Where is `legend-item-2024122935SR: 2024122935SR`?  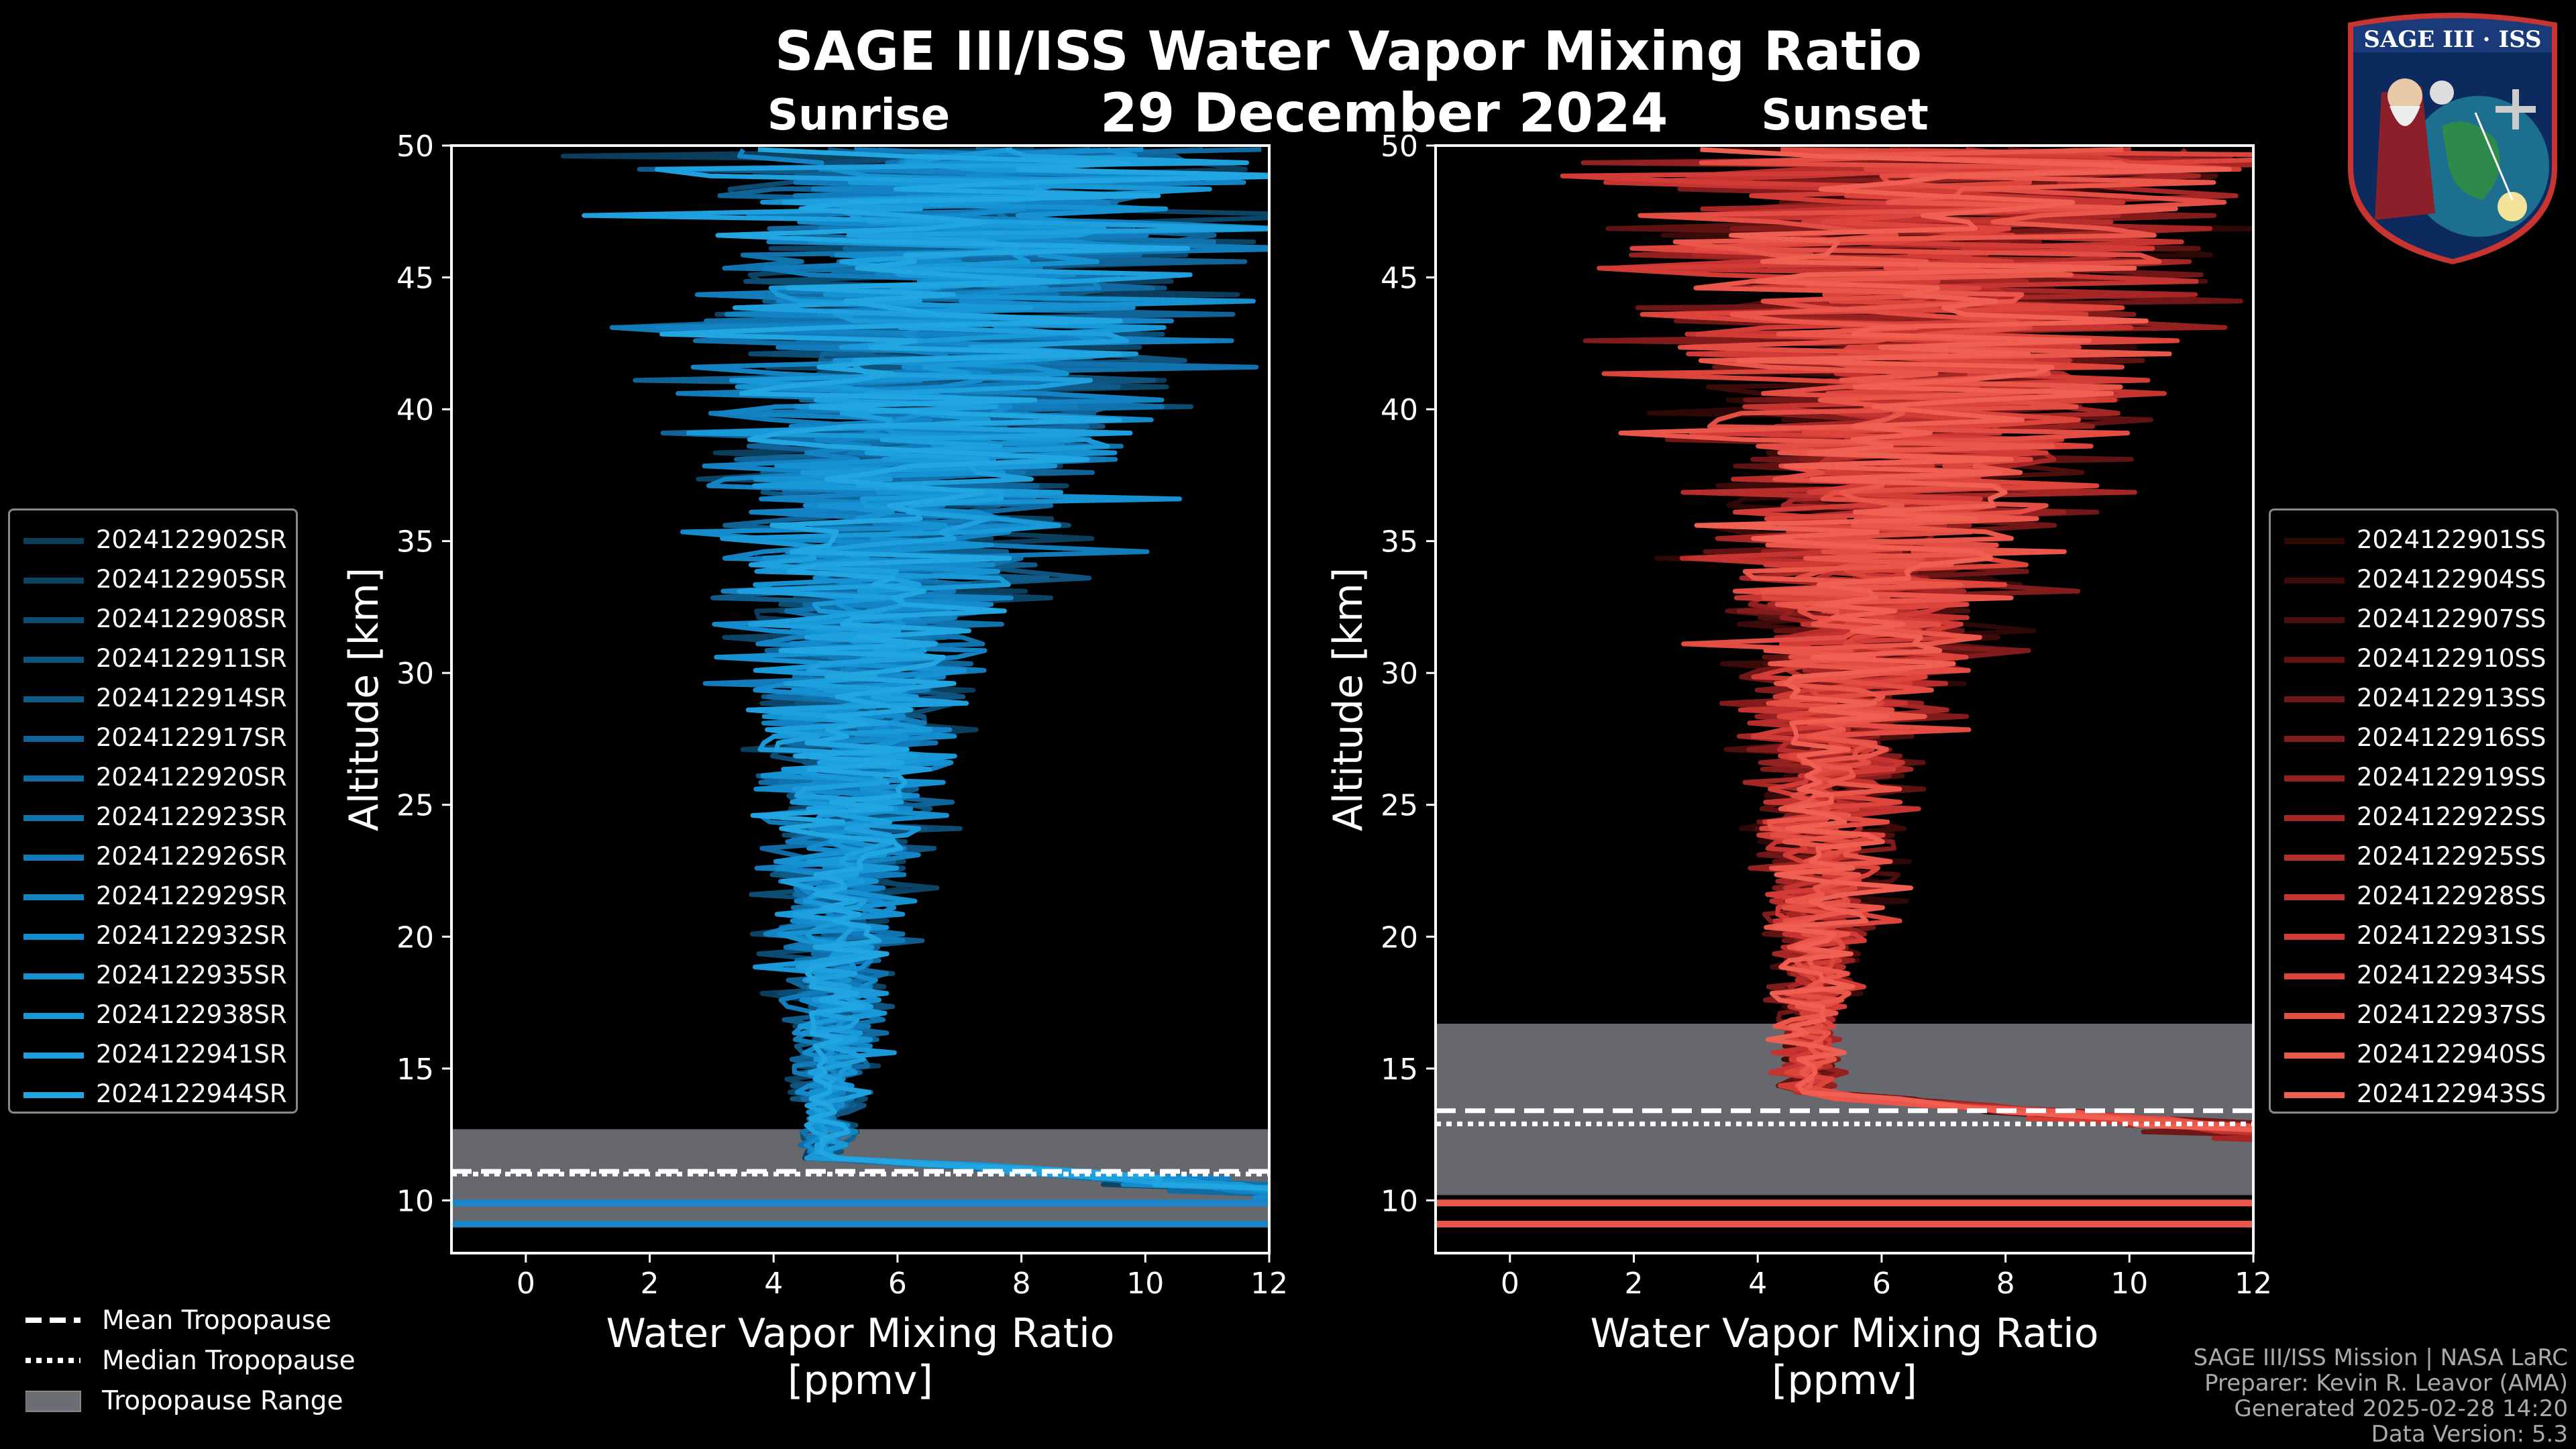
legend-item-2024122935SR: 2024122935SR is located at coordinates (153, 976).